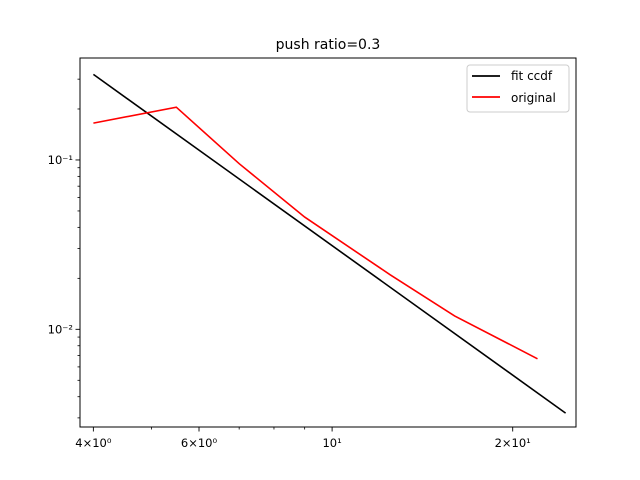 The image size is (640, 480). I want to click on legend: fit ccdf original, so click(518, 88).